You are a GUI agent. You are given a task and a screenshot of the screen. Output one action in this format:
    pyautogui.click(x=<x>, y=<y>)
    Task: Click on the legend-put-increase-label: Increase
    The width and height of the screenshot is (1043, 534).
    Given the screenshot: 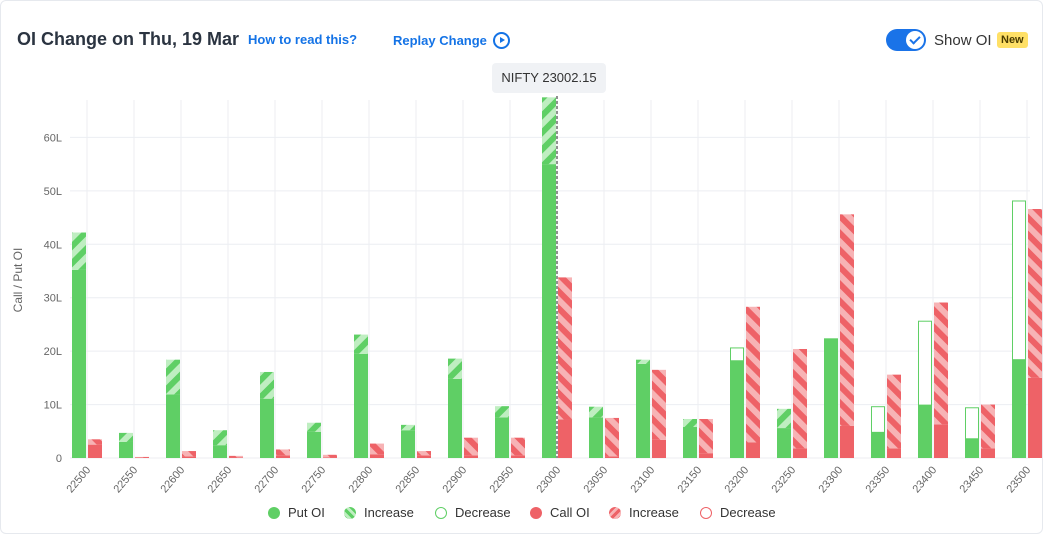 What is the action you would take?
    pyautogui.click(x=389, y=512)
    